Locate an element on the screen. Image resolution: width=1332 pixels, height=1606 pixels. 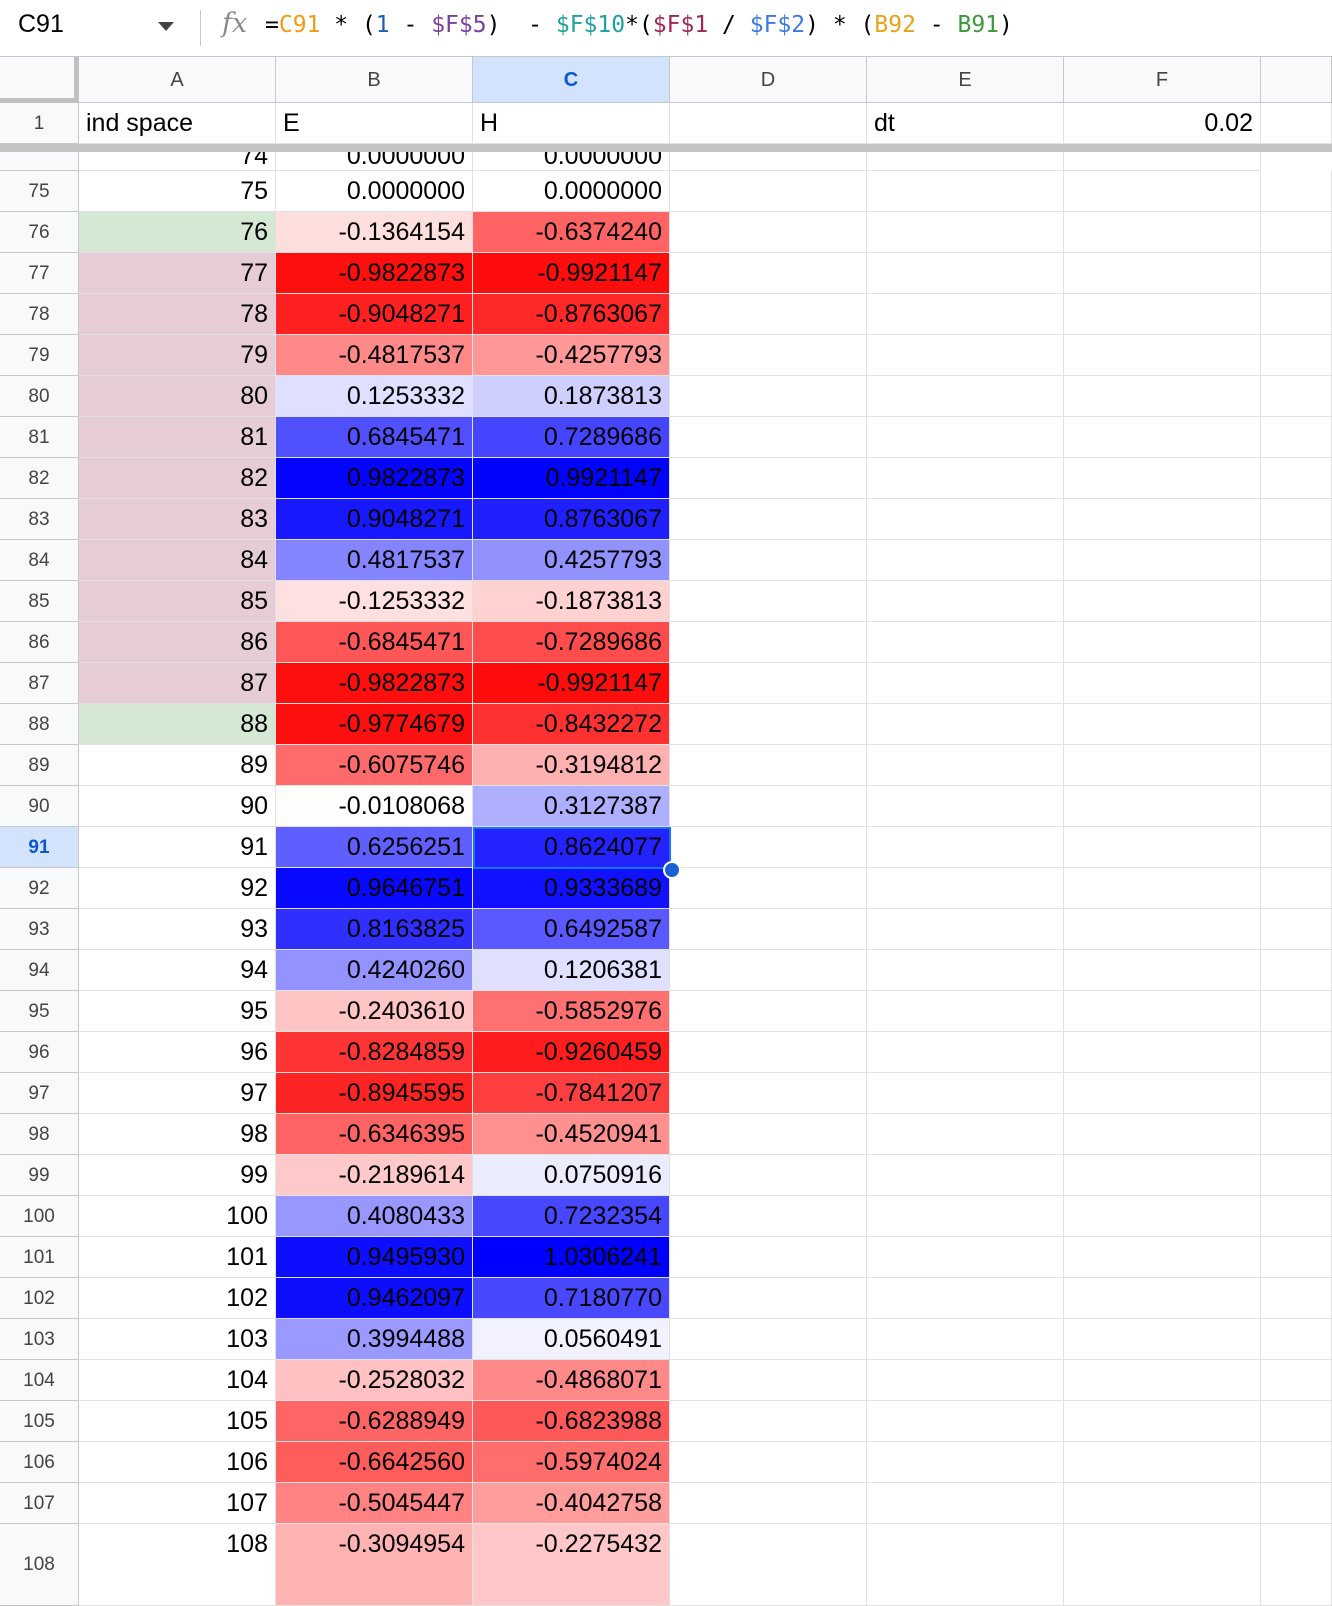
select-all-corner is located at coordinates (39, 80).